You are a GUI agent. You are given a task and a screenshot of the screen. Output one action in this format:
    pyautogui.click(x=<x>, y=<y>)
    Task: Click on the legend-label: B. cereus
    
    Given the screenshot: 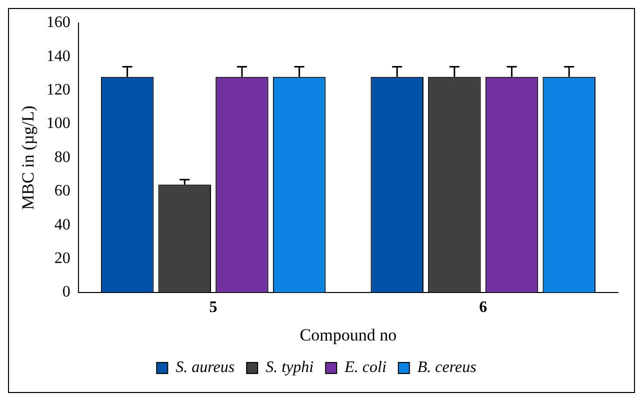 What is the action you would take?
    pyautogui.click(x=446, y=367)
    